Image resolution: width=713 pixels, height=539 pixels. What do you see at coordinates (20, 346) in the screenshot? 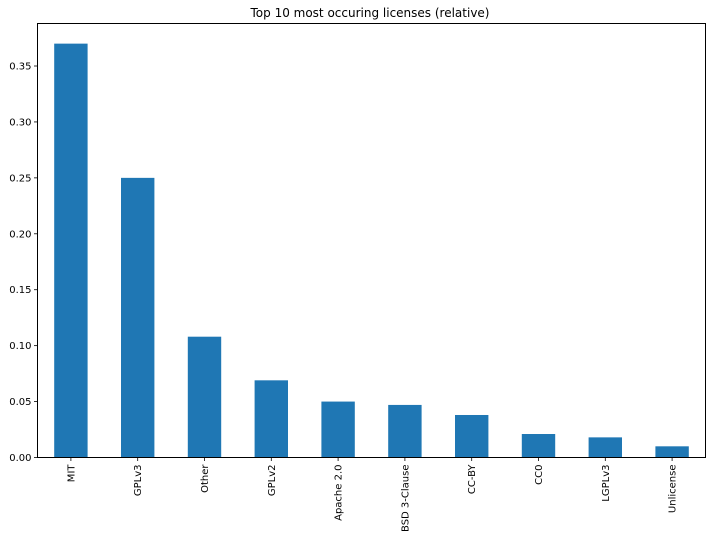
I see `y-tick-label: 0.10` at bounding box center [20, 346].